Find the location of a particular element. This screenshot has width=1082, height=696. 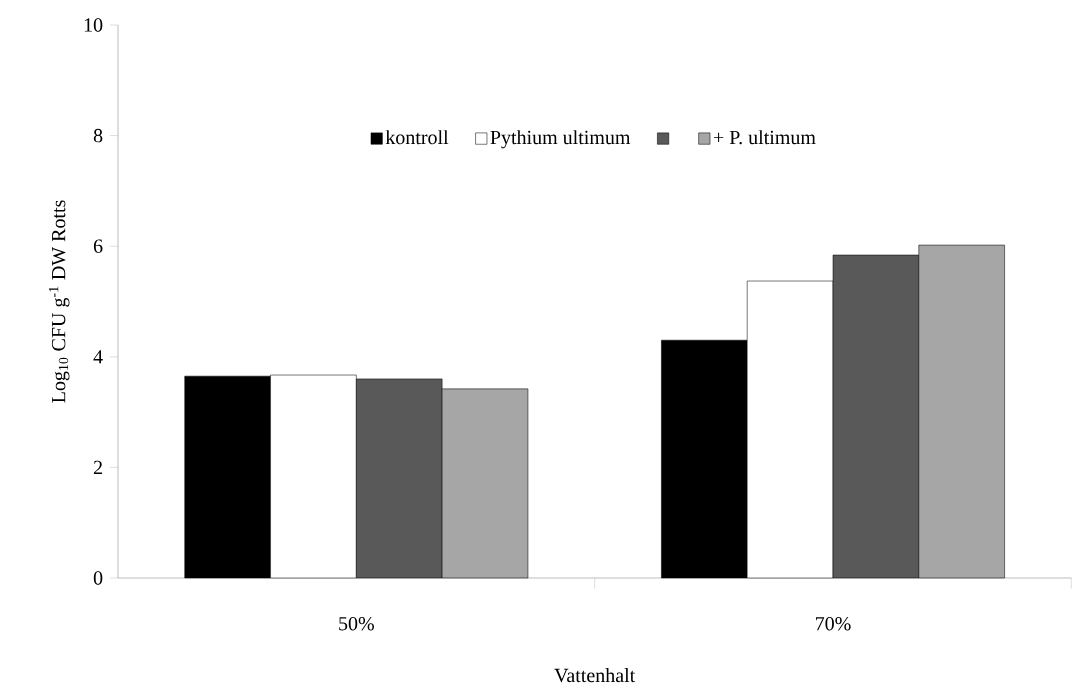

y-tick-label: 8 is located at coordinates (98, 135).